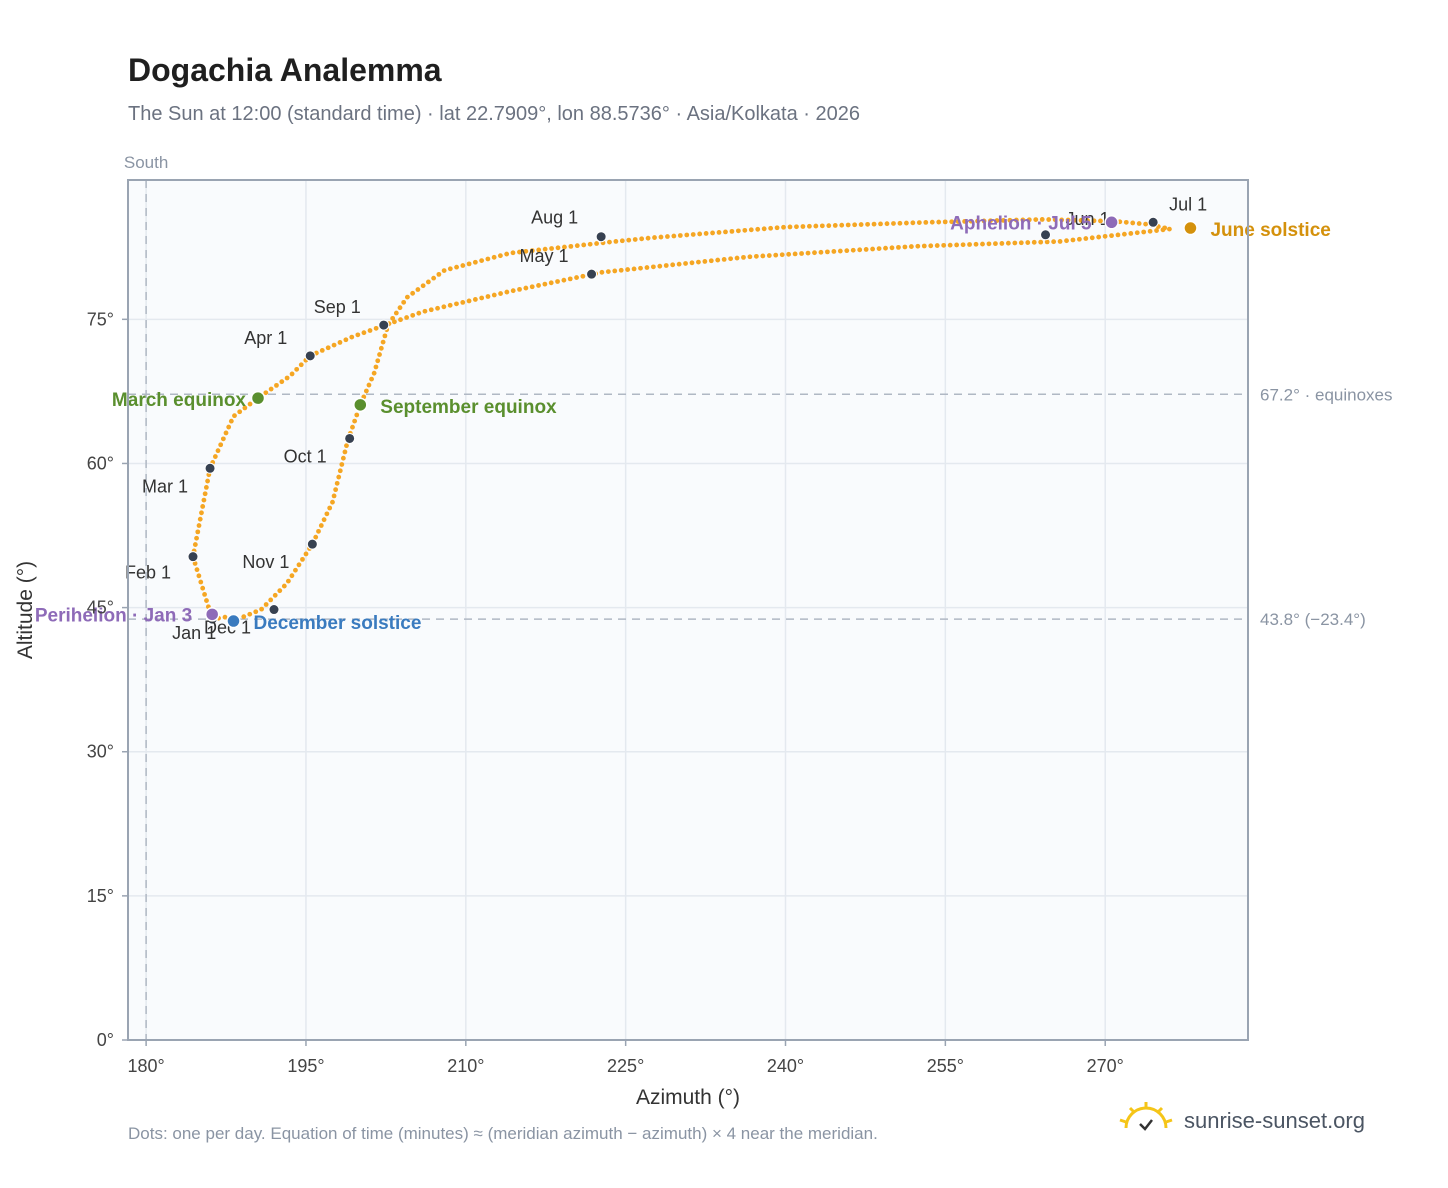 The height and width of the screenshot is (1188, 1448). What do you see at coordinates (1274, 1120) in the screenshot?
I see `brand-name: sunrise-sunset.org` at bounding box center [1274, 1120].